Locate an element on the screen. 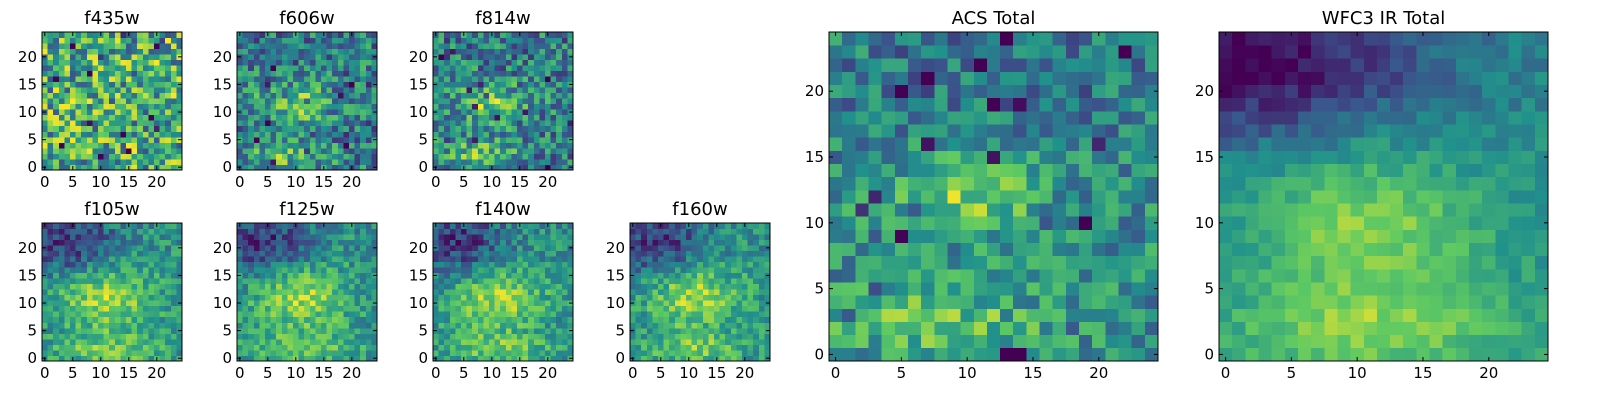 The image size is (1600, 400). x-tick-label: 20 is located at coordinates (547, 373).